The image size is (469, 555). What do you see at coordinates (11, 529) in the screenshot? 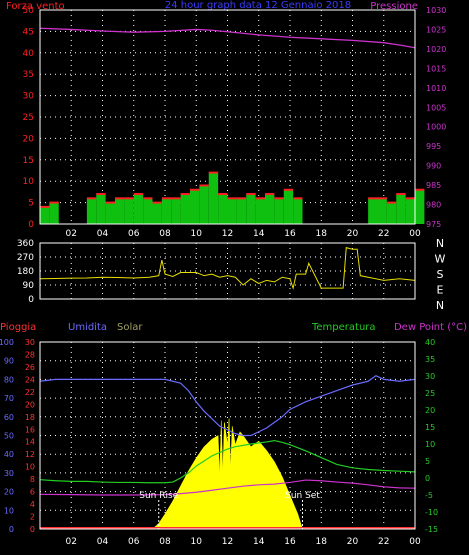
I see `humidity-tick-label: 0` at bounding box center [11, 529].